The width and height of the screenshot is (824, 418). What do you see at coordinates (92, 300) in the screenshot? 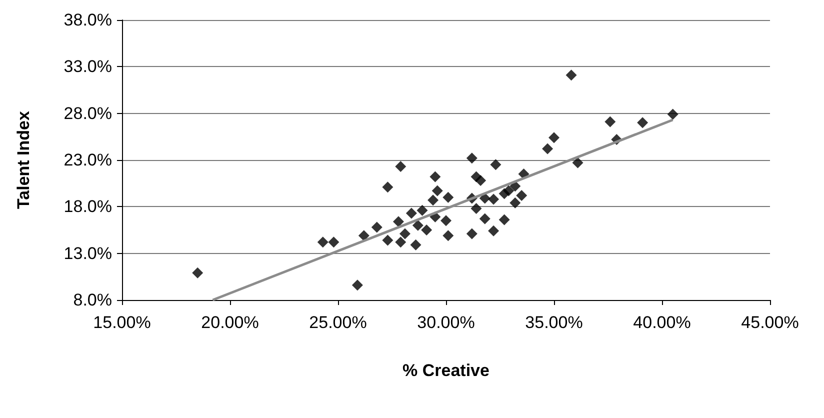
I see `y-tick-label: 8.0%` at bounding box center [92, 300].